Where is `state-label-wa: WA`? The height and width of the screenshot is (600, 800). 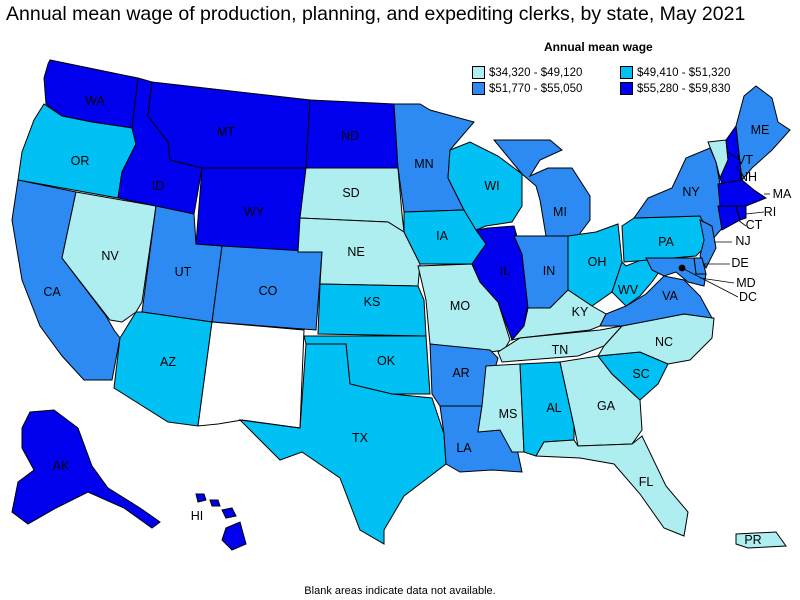 state-label-wa: WA is located at coordinates (95, 101).